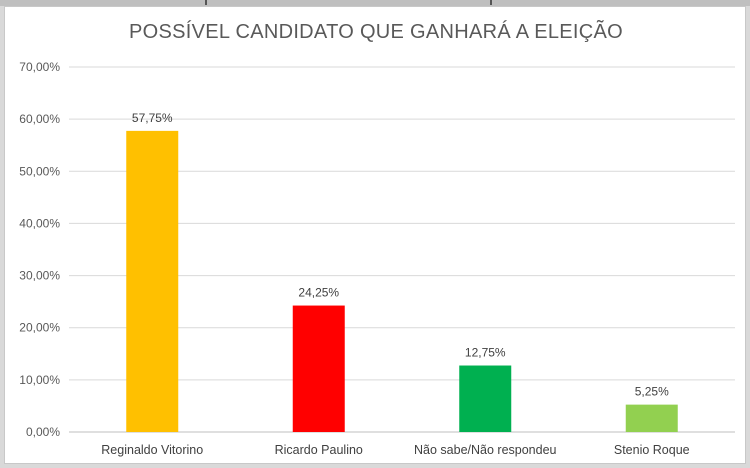  Describe the element at coordinates (652, 392) in the screenshot. I see `data-label: 5,25%` at that location.